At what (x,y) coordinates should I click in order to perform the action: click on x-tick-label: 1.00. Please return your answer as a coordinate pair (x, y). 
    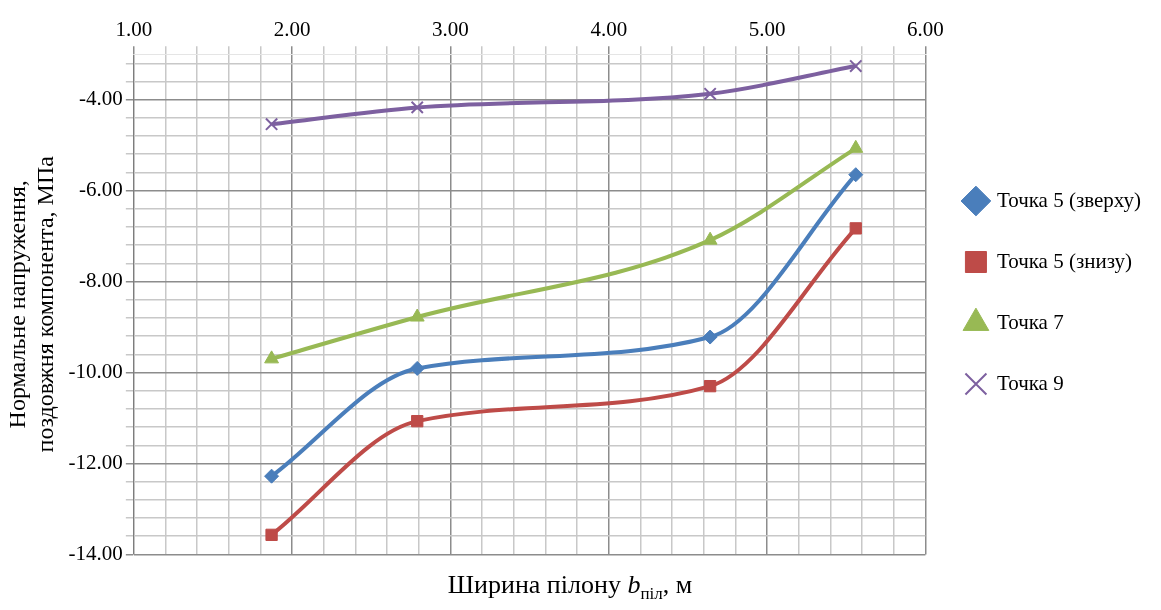
    Looking at the image, I should click on (134, 29).